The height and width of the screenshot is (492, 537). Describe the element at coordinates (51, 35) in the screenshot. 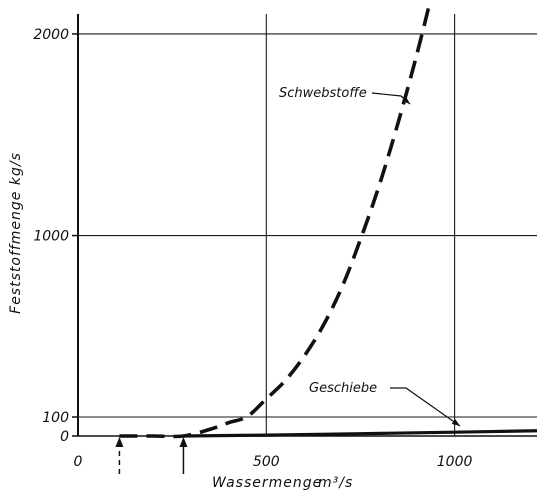

I see `y-tick-label-2000: 2000` at that location.